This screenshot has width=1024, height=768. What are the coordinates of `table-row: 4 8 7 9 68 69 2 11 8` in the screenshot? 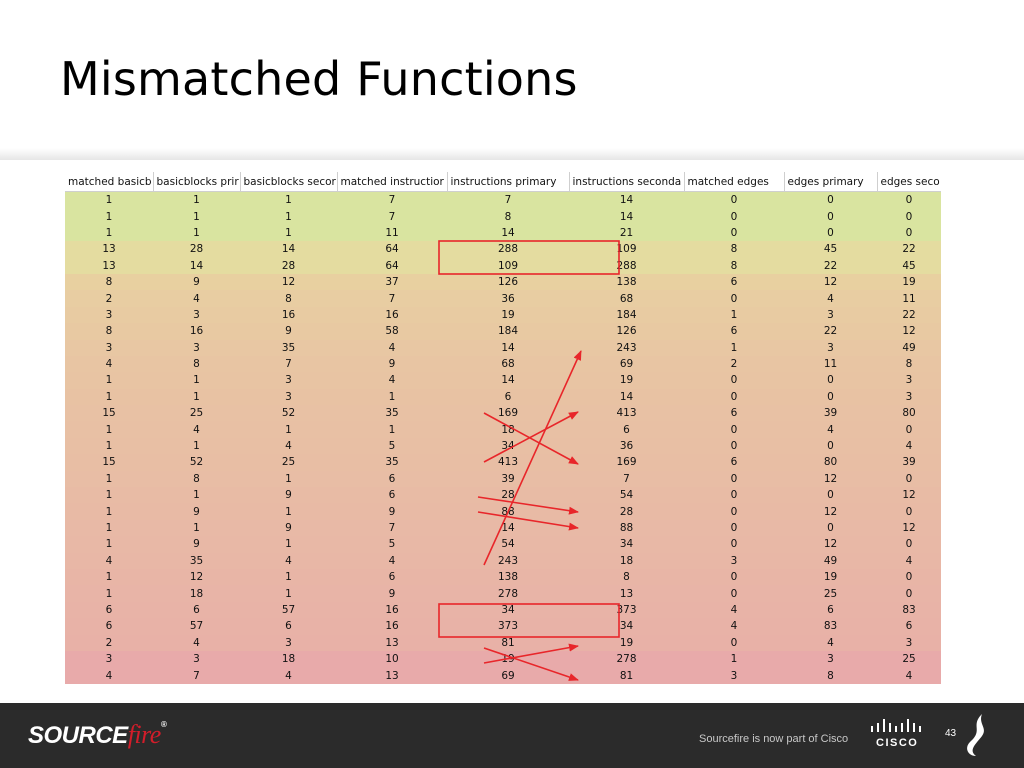 It's located at (503, 364).